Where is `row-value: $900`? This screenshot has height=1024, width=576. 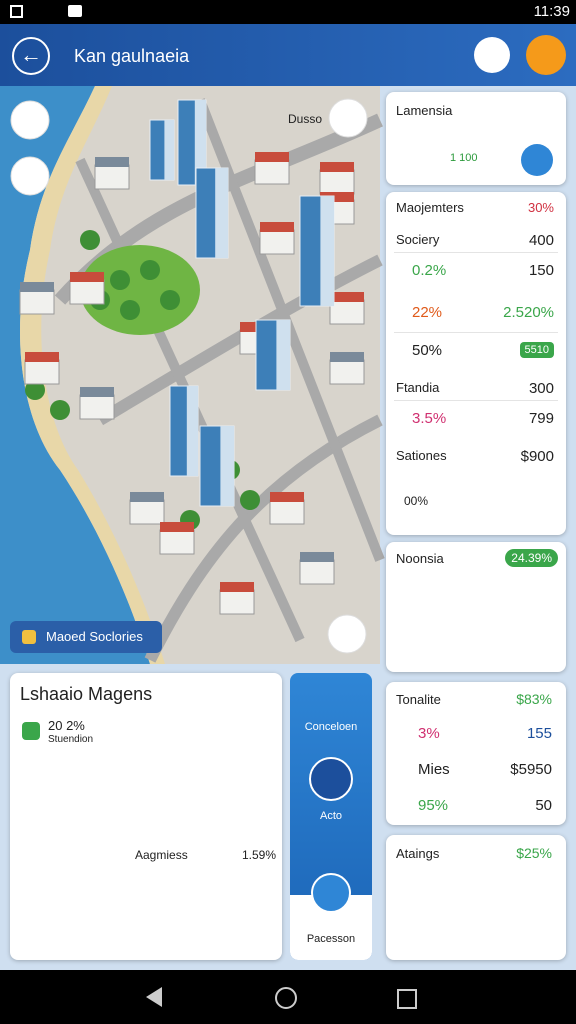
row-value: $900 is located at coordinates (537, 456).